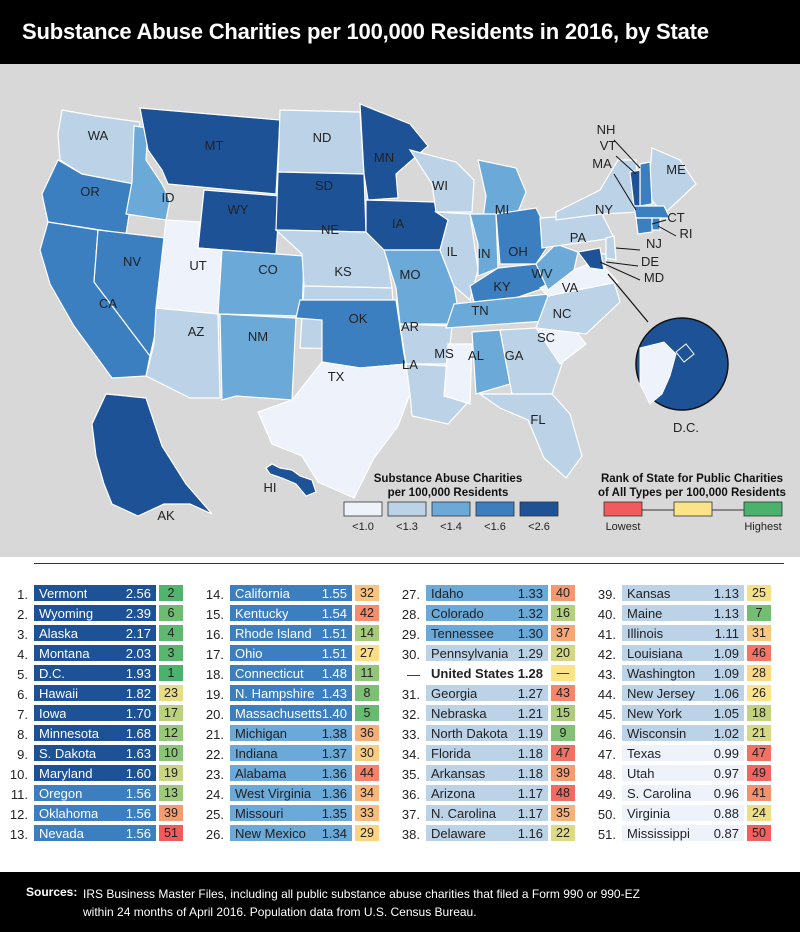 Image resolution: width=800 pixels, height=932 pixels. I want to click on state-name: N. Carolina, so click(464, 813).